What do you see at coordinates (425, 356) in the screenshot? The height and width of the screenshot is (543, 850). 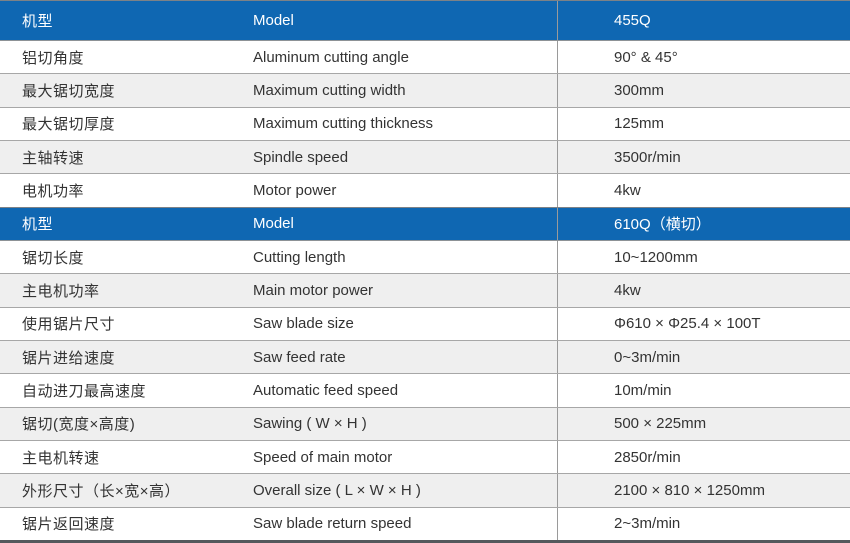 I see `table-row: 锯片进给速度 Saw feed rate 0~3m/min` at bounding box center [425, 356].